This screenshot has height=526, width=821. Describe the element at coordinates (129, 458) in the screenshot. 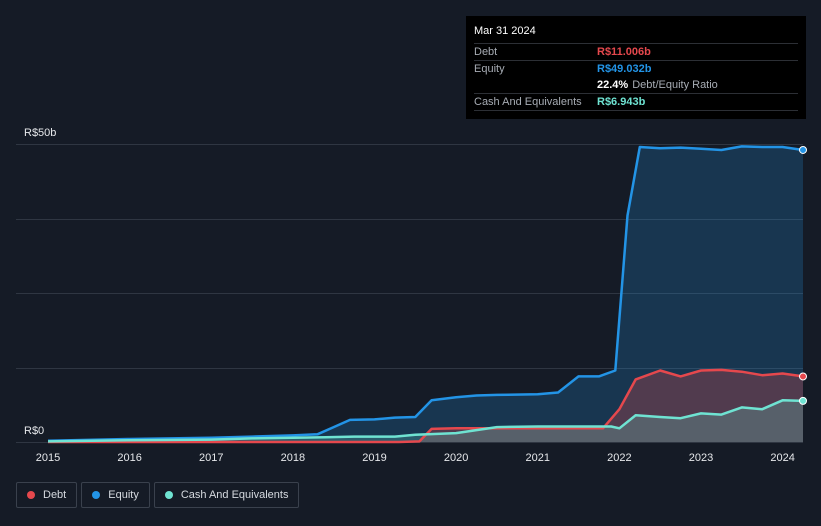

I see `x-tick-label-2016: 2016` at that location.